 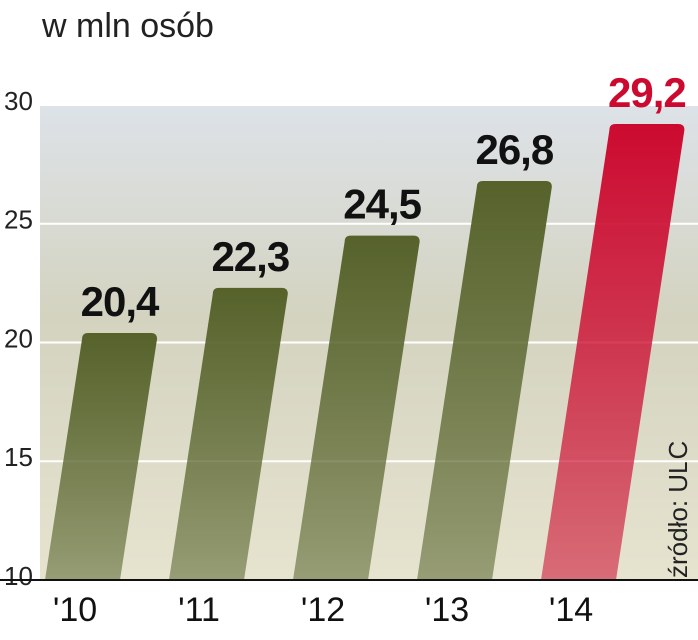 What do you see at coordinates (75, 610) in the screenshot?
I see `x-tick-label: '10` at bounding box center [75, 610].